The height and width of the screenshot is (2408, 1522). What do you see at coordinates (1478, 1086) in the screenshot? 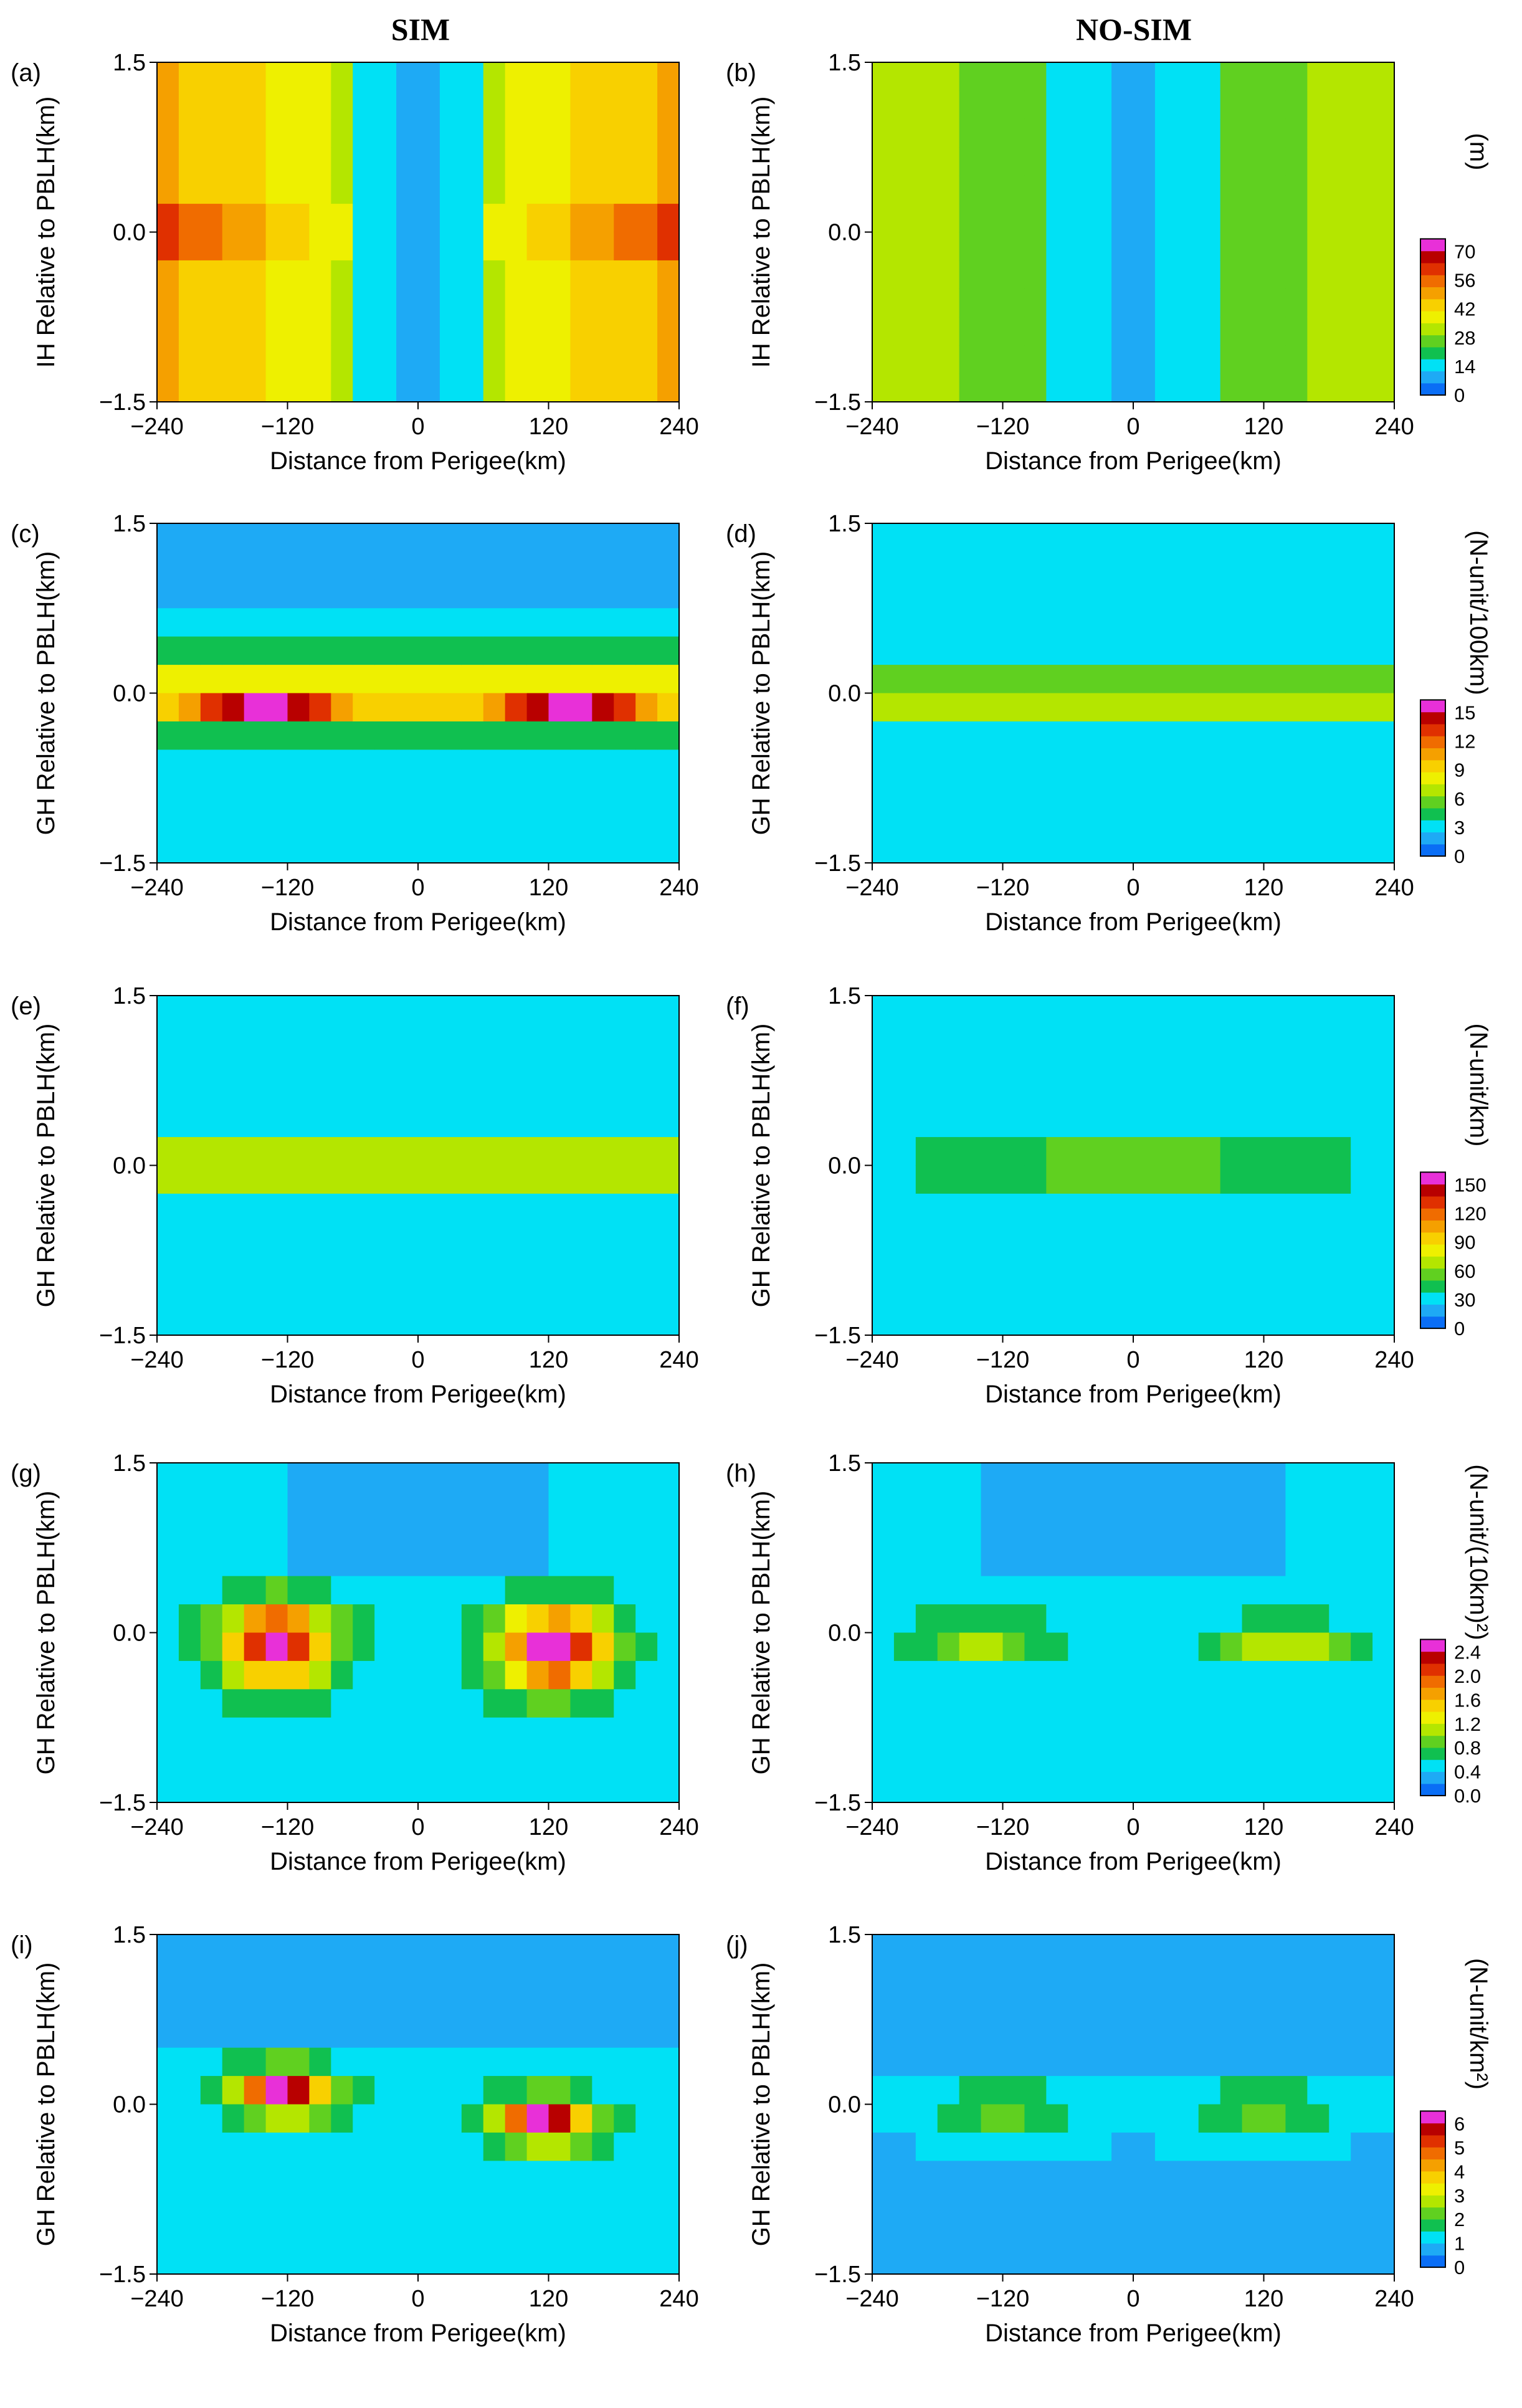
I see `colorbar-label: (N-unit/km)` at bounding box center [1478, 1086].